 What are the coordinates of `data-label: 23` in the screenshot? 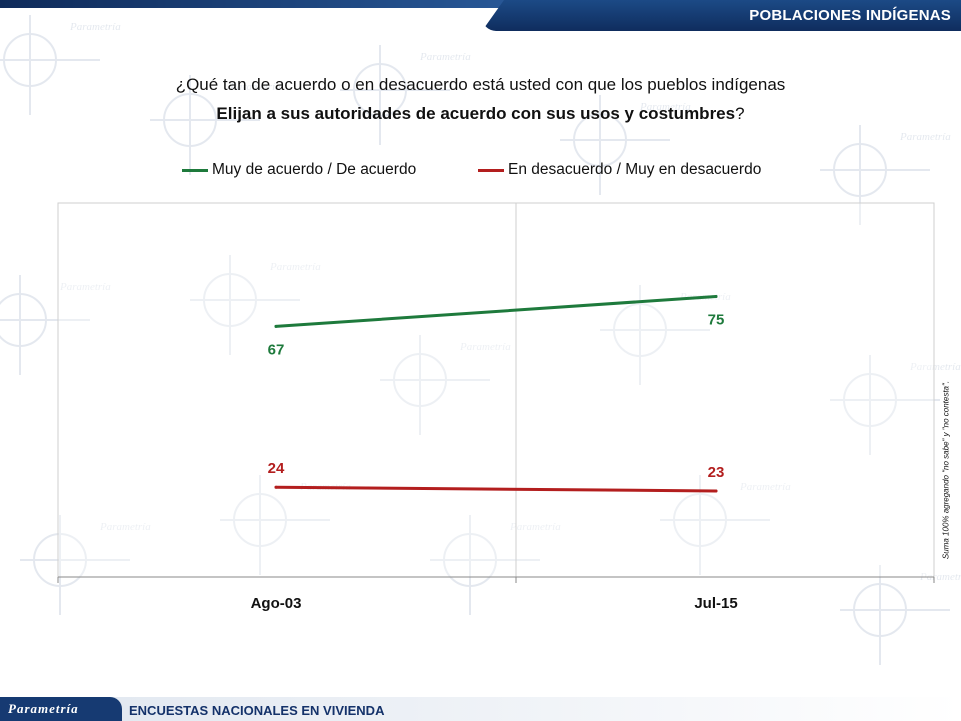 It's located at (716, 472).